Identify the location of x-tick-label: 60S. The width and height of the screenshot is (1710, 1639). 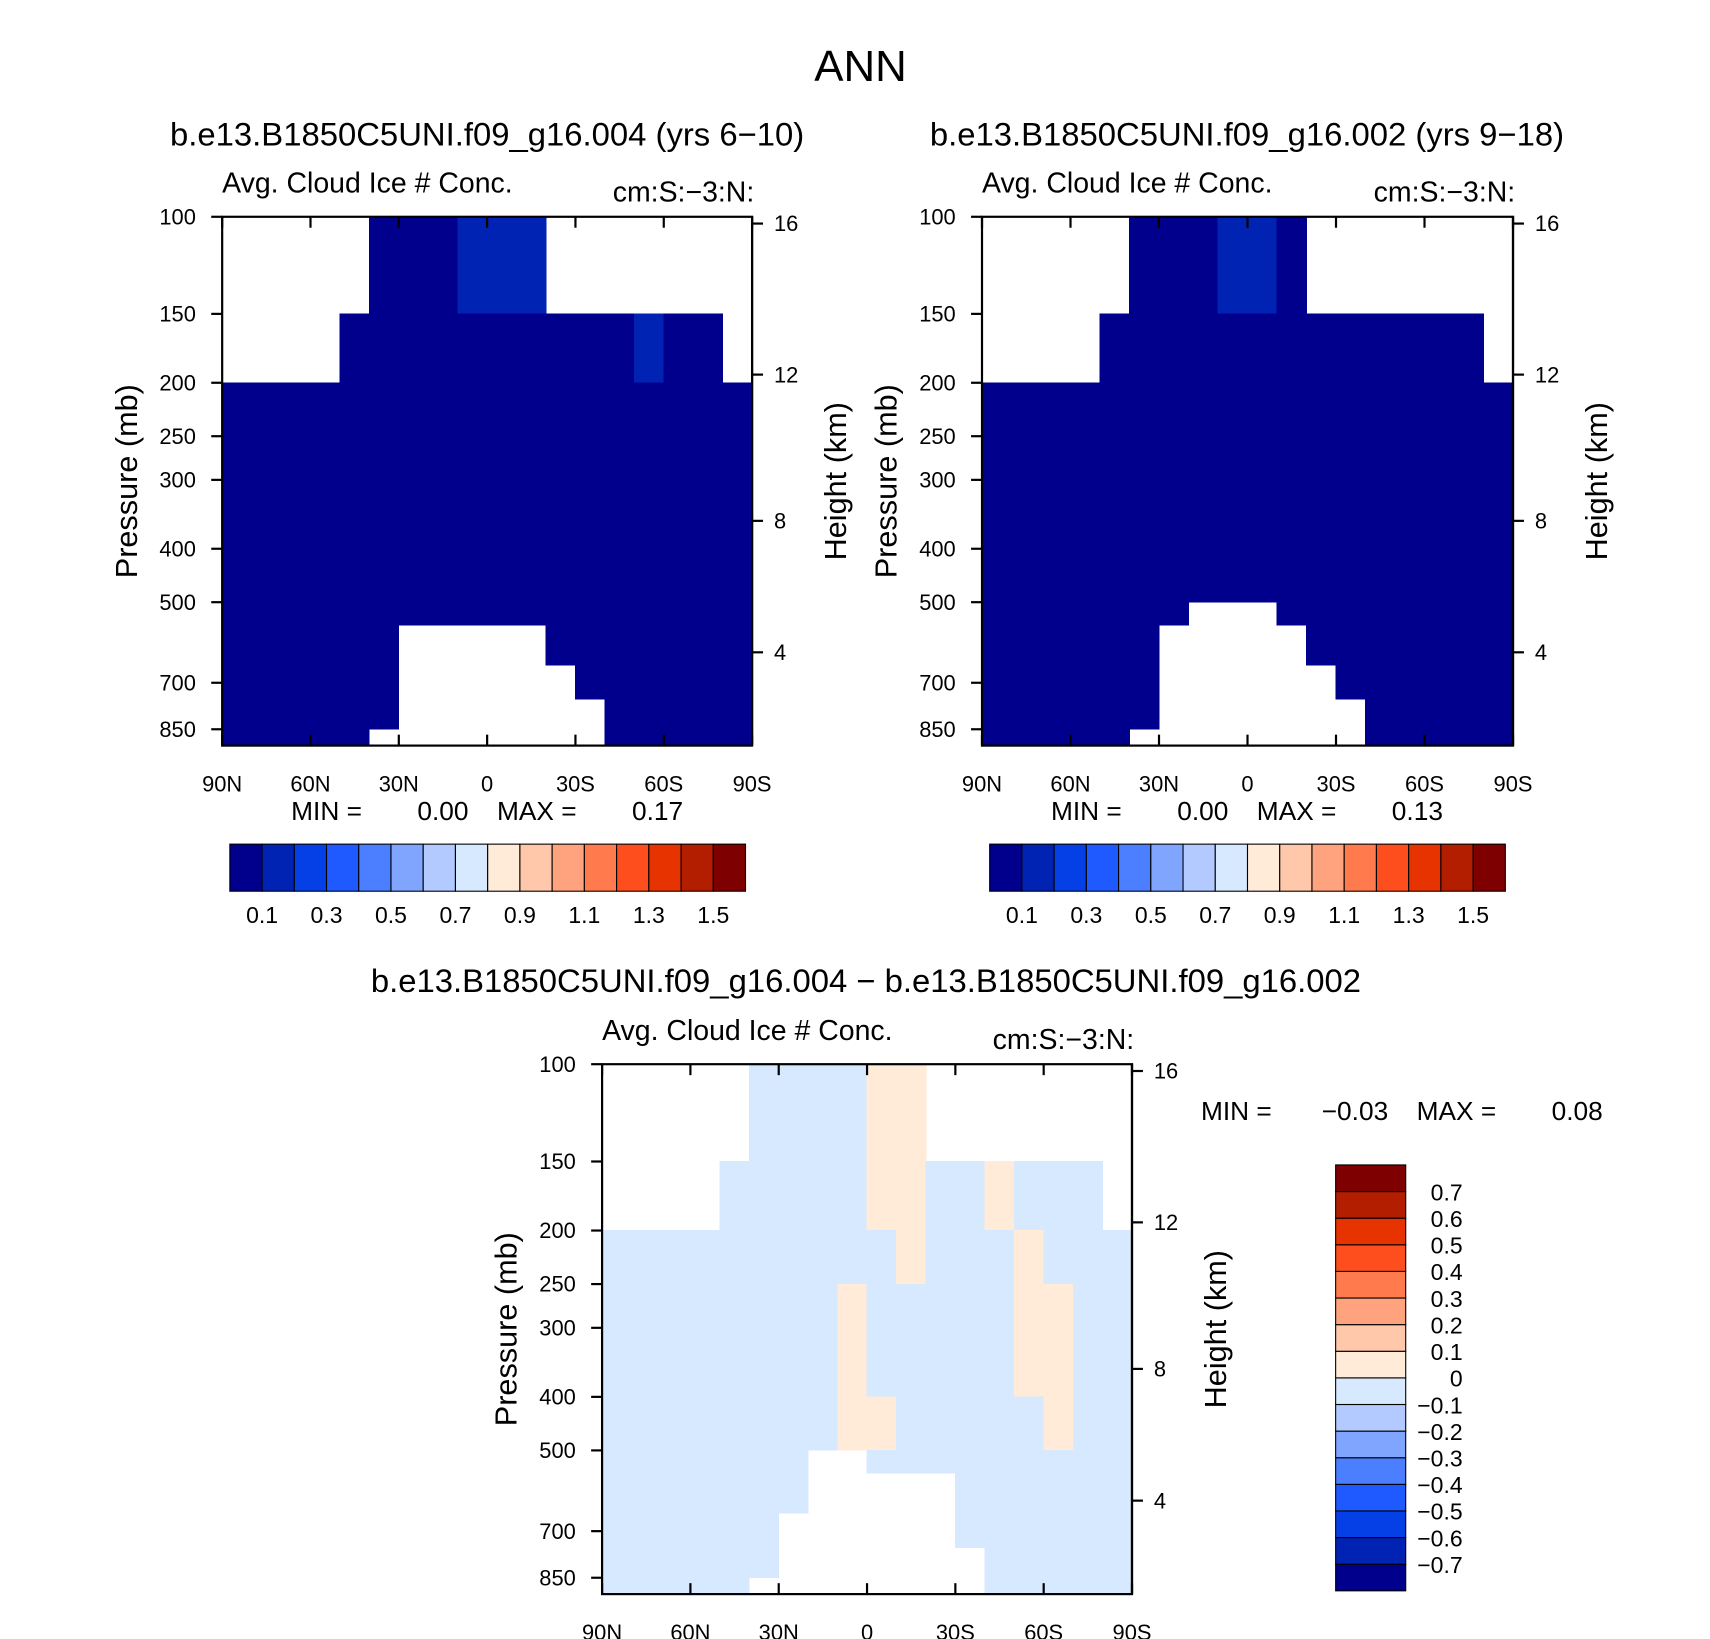
(1424, 784).